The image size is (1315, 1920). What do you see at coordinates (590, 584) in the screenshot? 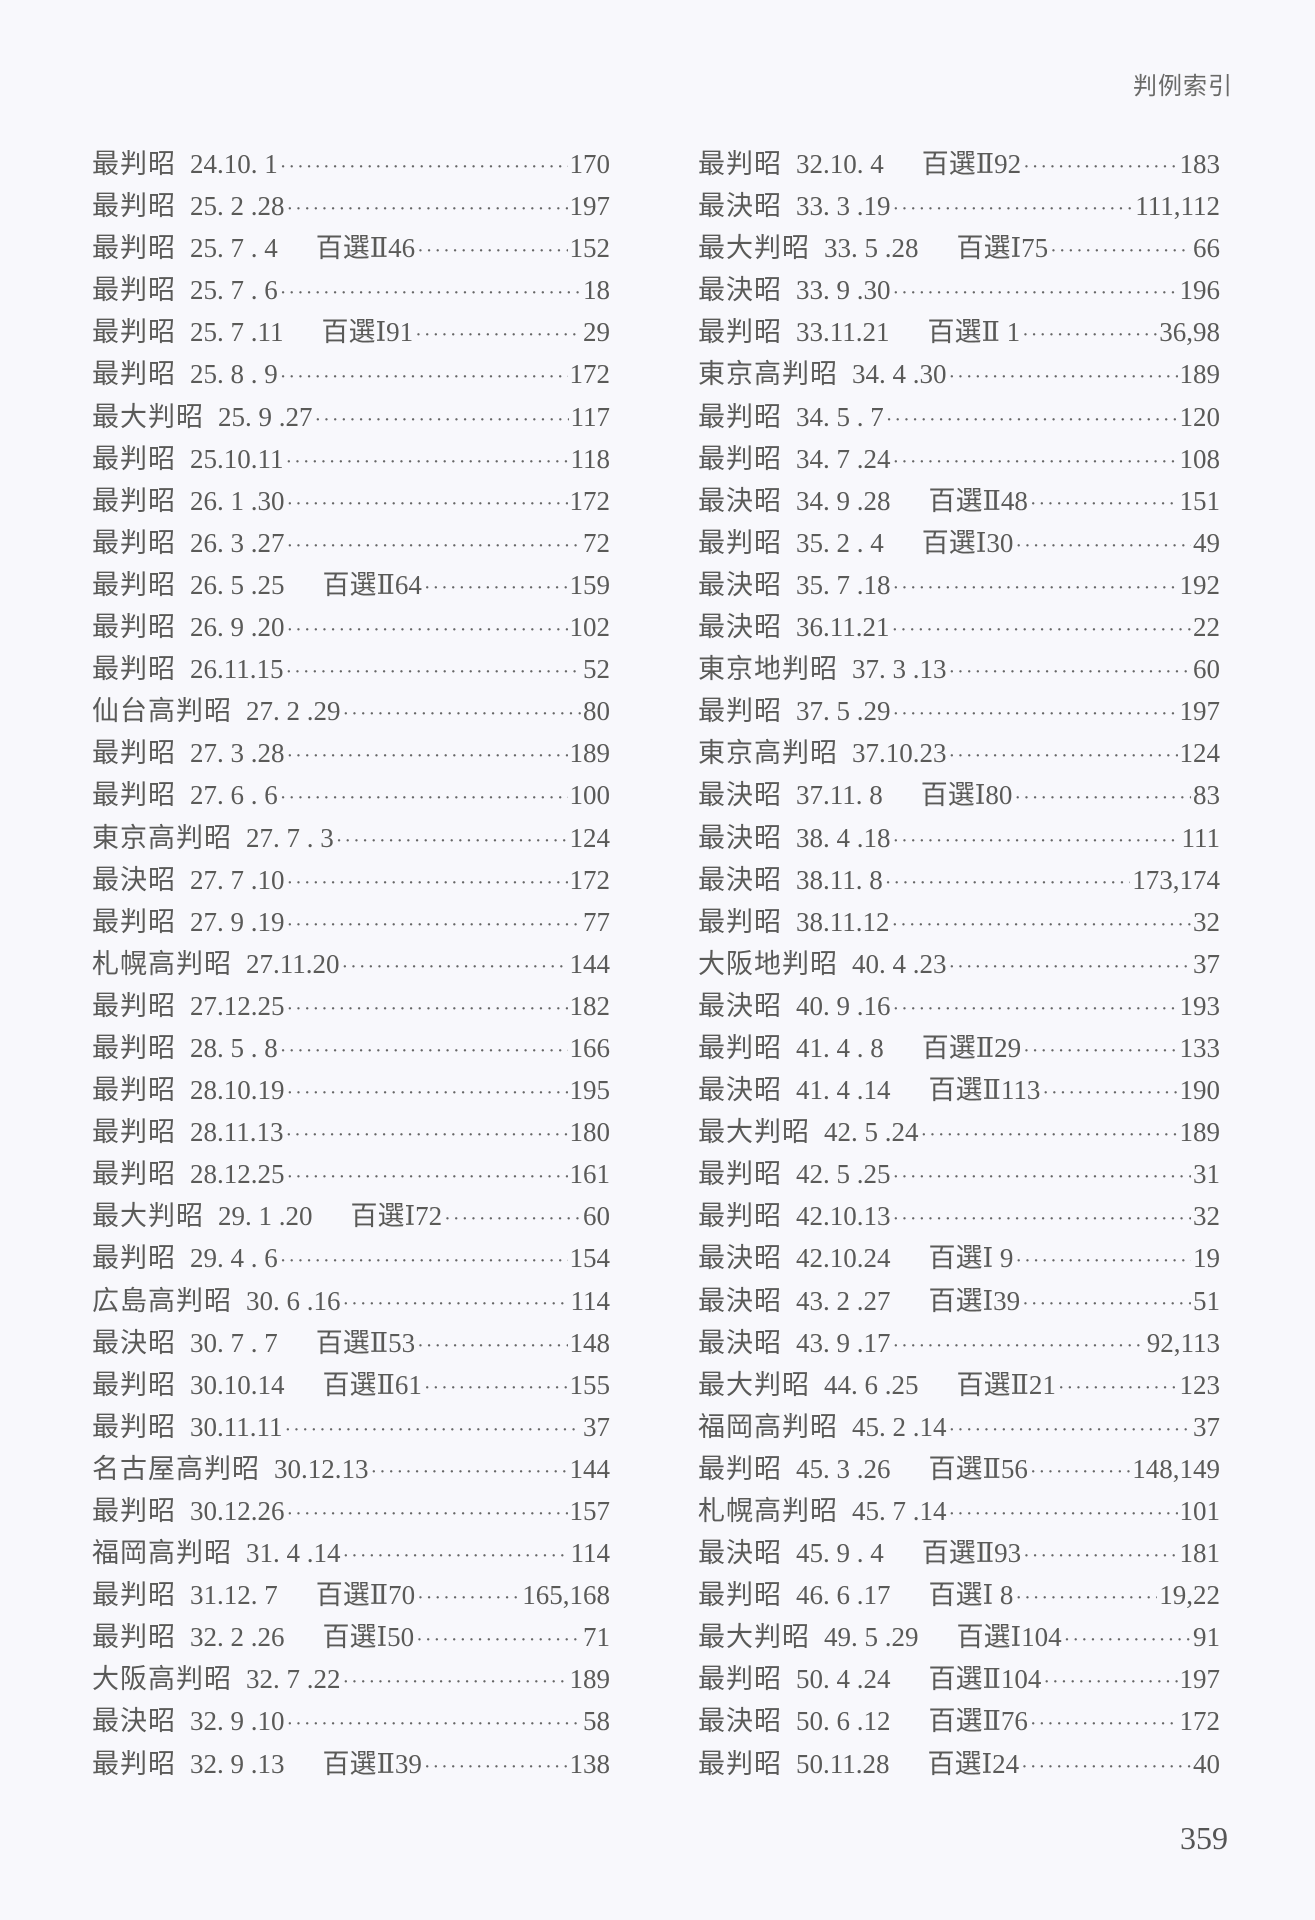
I see `page-reference: 159` at bounding box center [590, 584].